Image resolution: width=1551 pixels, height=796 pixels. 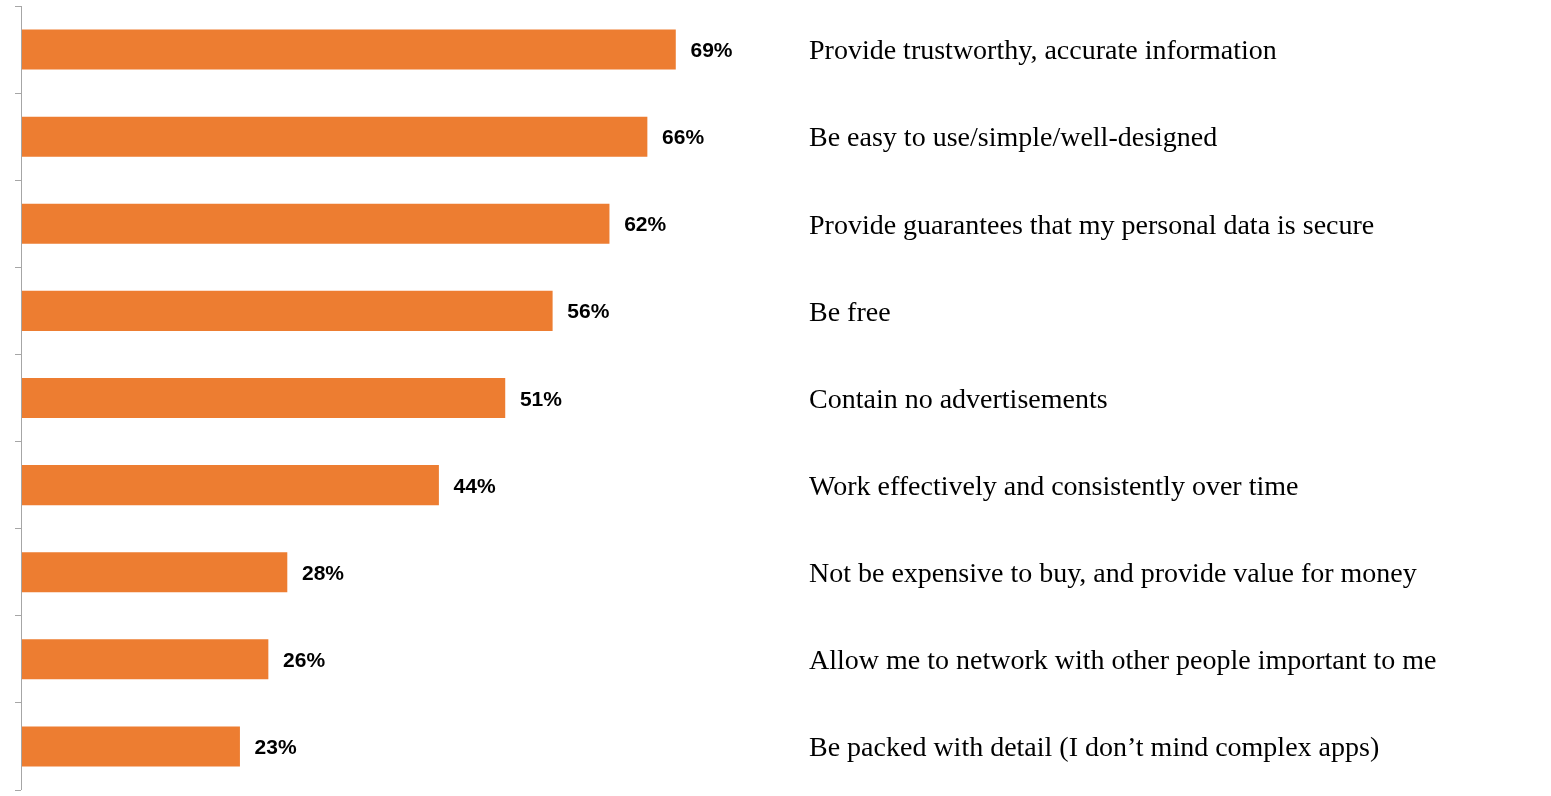 What do you see at coordinates (958, 398) in the screenshot?
I see `y-tick-label: Contain no advertisements` at bounding box center [958, 398].